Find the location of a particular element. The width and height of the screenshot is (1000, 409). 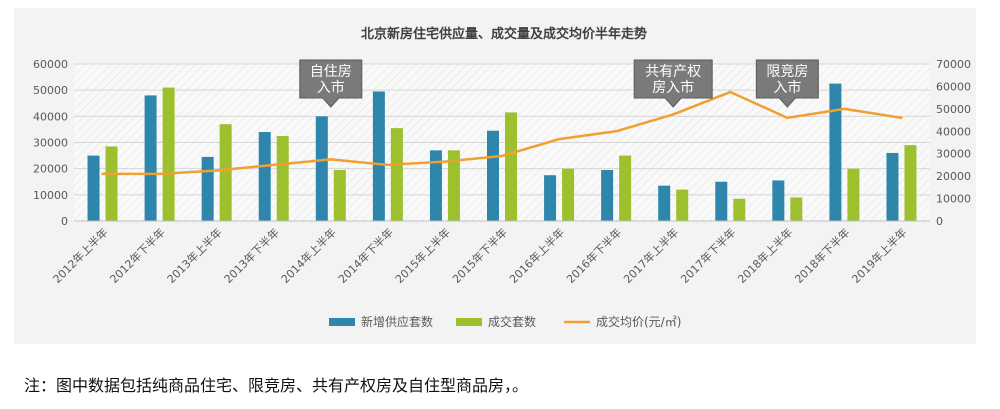

y-left-tick-label: 50000 is located at coordinates (50, 90).